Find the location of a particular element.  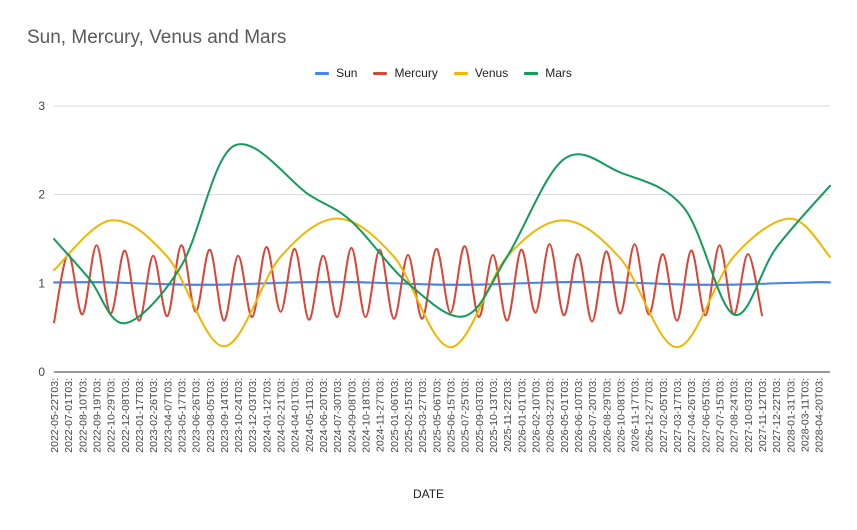

x-tick-label: 2028-01-31T03: is located at coordinates (791, 415).